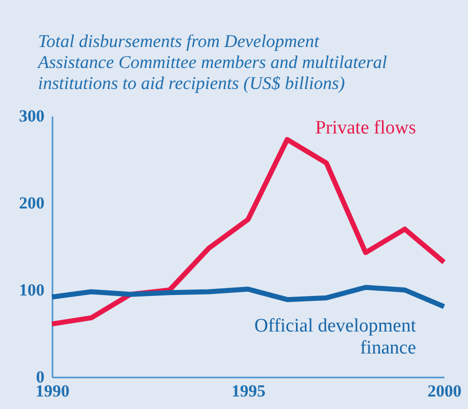 This screenshot has width=468, height=409. What do you see at coordinates (31, 116) in the screenshot?
I see `y-tick-label: 300` at bounding box center [31, 116].